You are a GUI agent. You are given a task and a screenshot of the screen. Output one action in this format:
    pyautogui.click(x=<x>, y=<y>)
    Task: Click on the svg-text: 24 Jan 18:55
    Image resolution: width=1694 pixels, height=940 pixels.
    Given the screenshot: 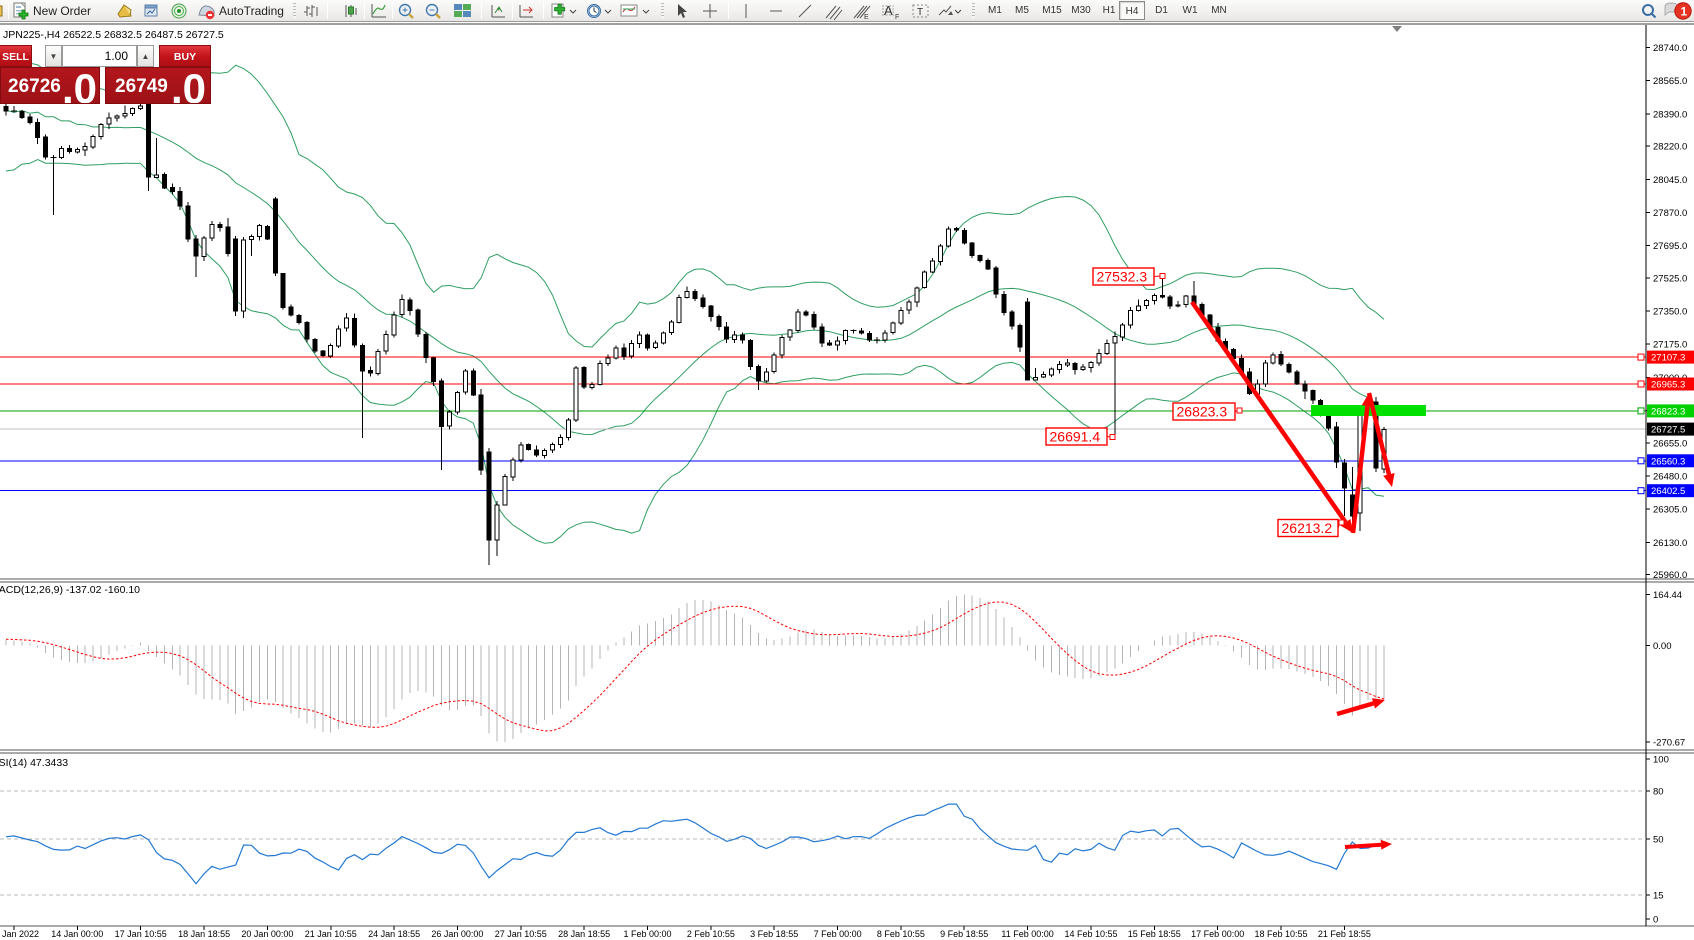 What is the action you would take?
    pyautogui.click(x=394, y=934)
    